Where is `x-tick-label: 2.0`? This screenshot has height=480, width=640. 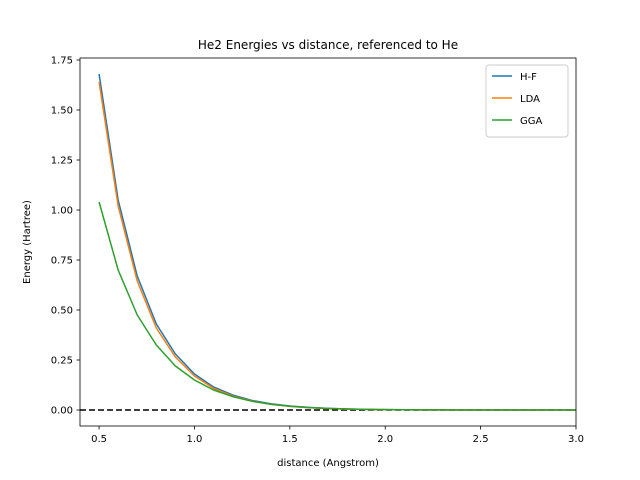 x-tick-label: 2.0 is located at coordinates (385, 439).